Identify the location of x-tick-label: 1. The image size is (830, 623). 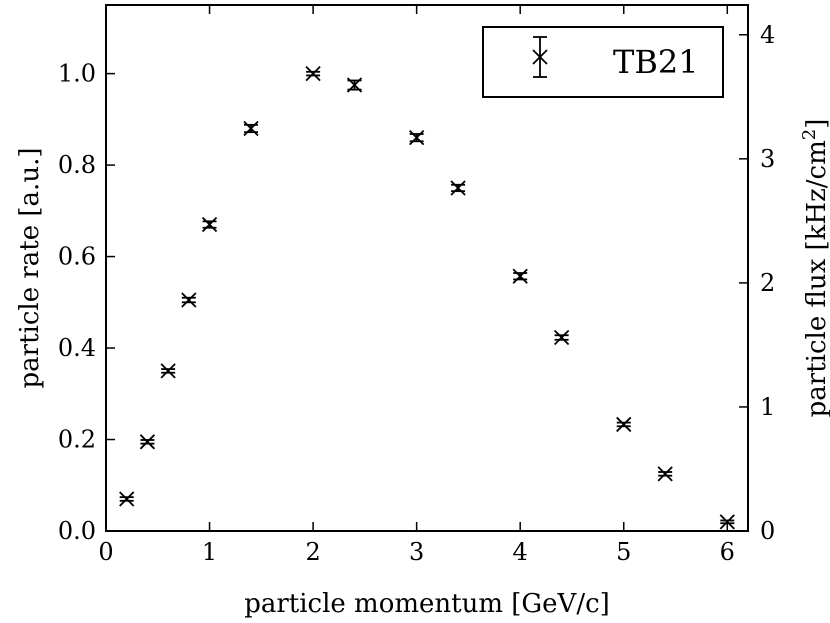
(209, 552).